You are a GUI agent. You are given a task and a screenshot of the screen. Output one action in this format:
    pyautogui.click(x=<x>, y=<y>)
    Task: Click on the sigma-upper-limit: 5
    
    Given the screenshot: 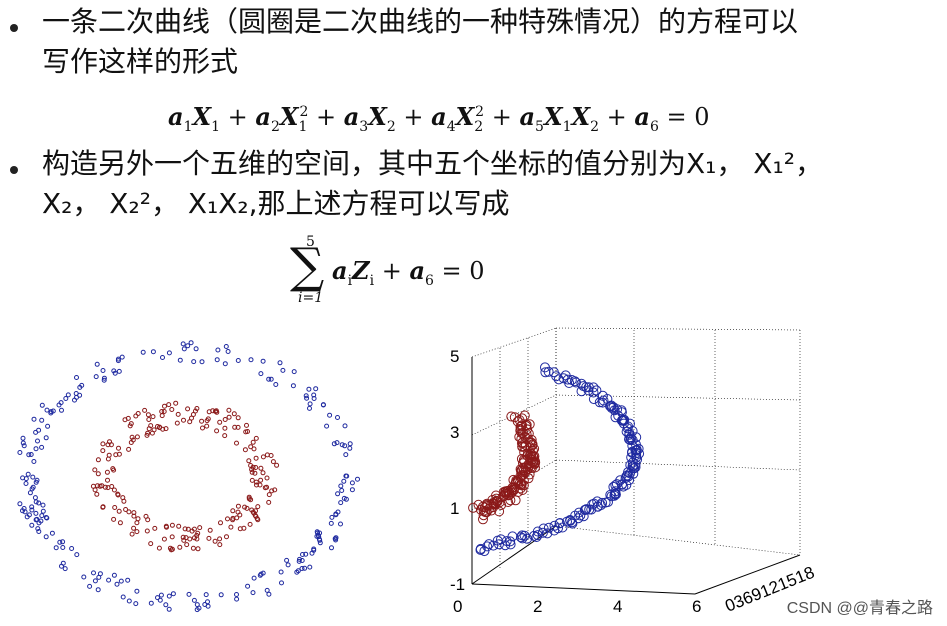 What is the action you would take?
    pyautogui.click(x=310, y=242)
    